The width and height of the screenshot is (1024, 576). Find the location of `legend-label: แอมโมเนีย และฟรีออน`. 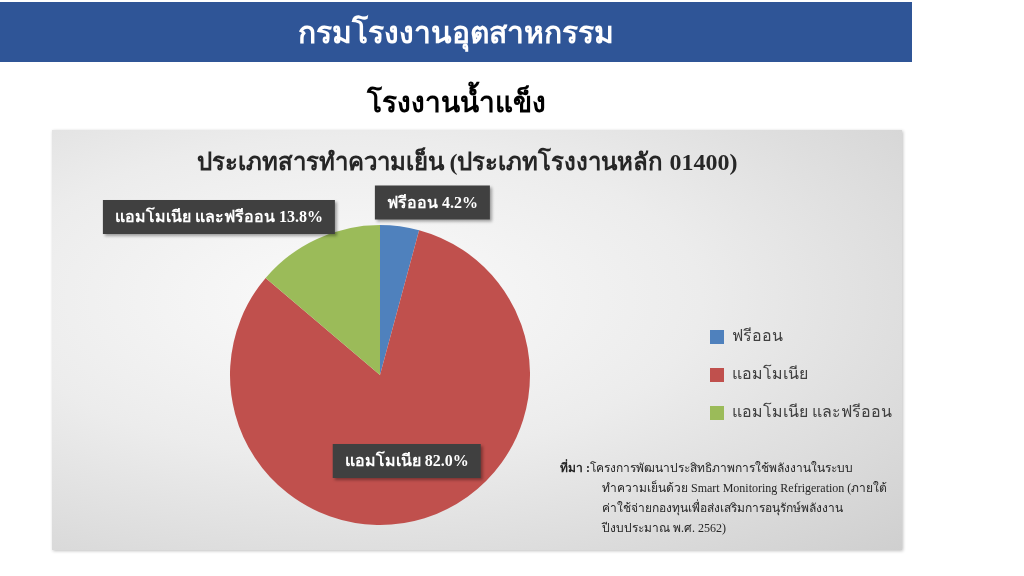

legend-label: แอมโมเนีย และฟรีออน is located at coordinates (812, 411).